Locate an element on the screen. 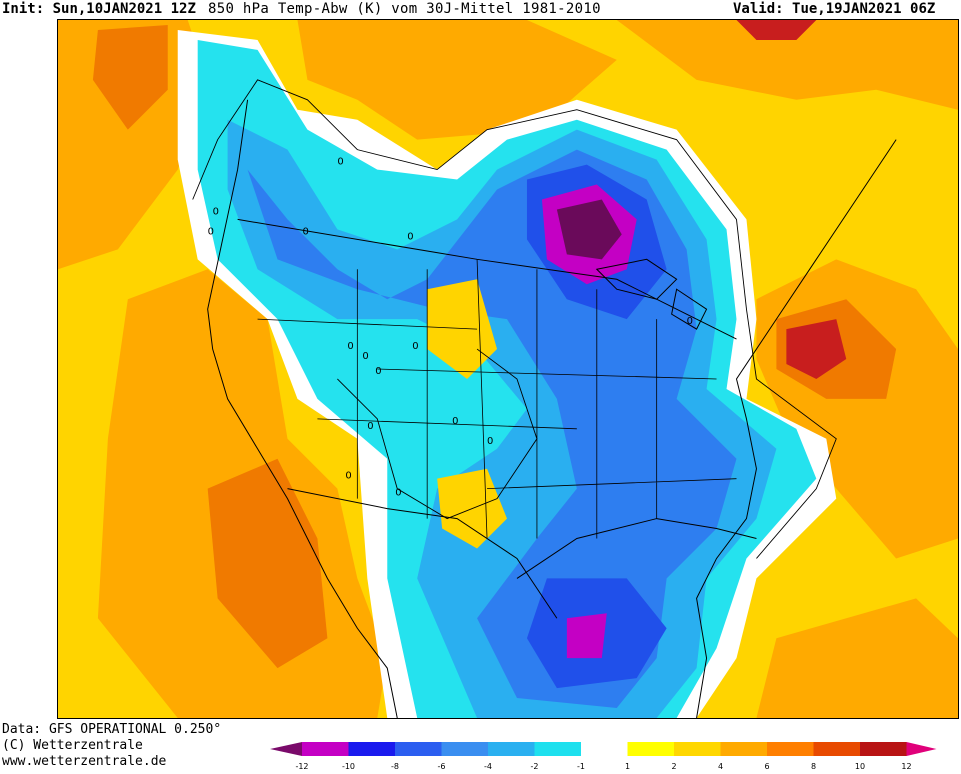 This screenshot has height=774, width=961. valid-label: Valid: is located at coordinates (758, 9).